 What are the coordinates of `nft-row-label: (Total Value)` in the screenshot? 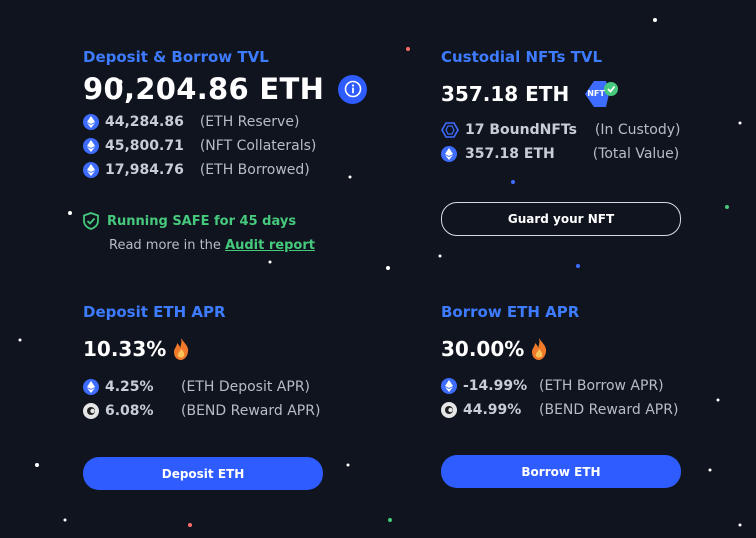 It's located at (636, 154).